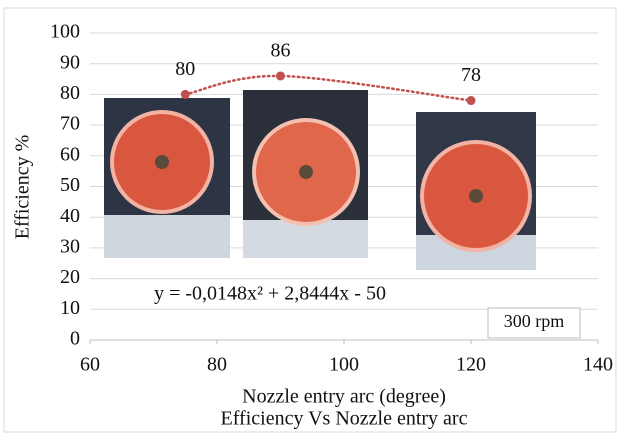 The width and height of the screenshot is (620, 436). Describe the element at coordinates (598, 365) in the screenshot. I see `x-tick-label: 140` at that location.